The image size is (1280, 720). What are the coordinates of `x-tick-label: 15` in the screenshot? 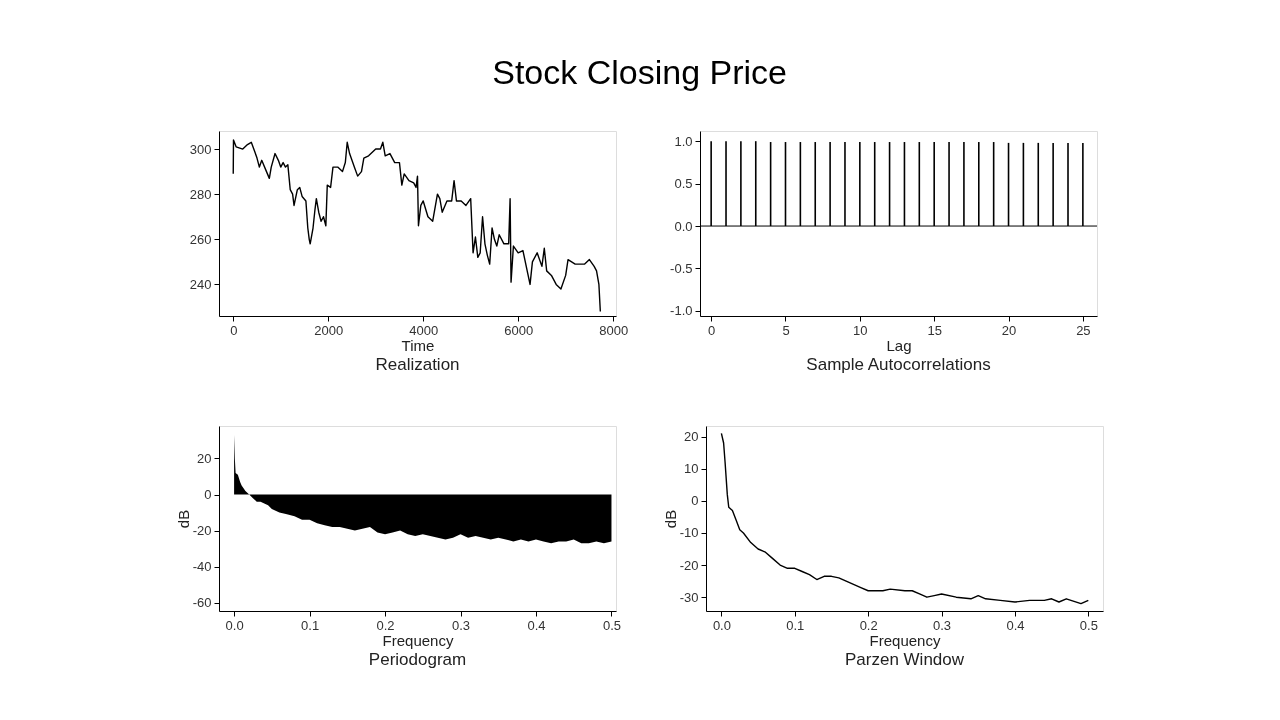 It's located at (934, 330).